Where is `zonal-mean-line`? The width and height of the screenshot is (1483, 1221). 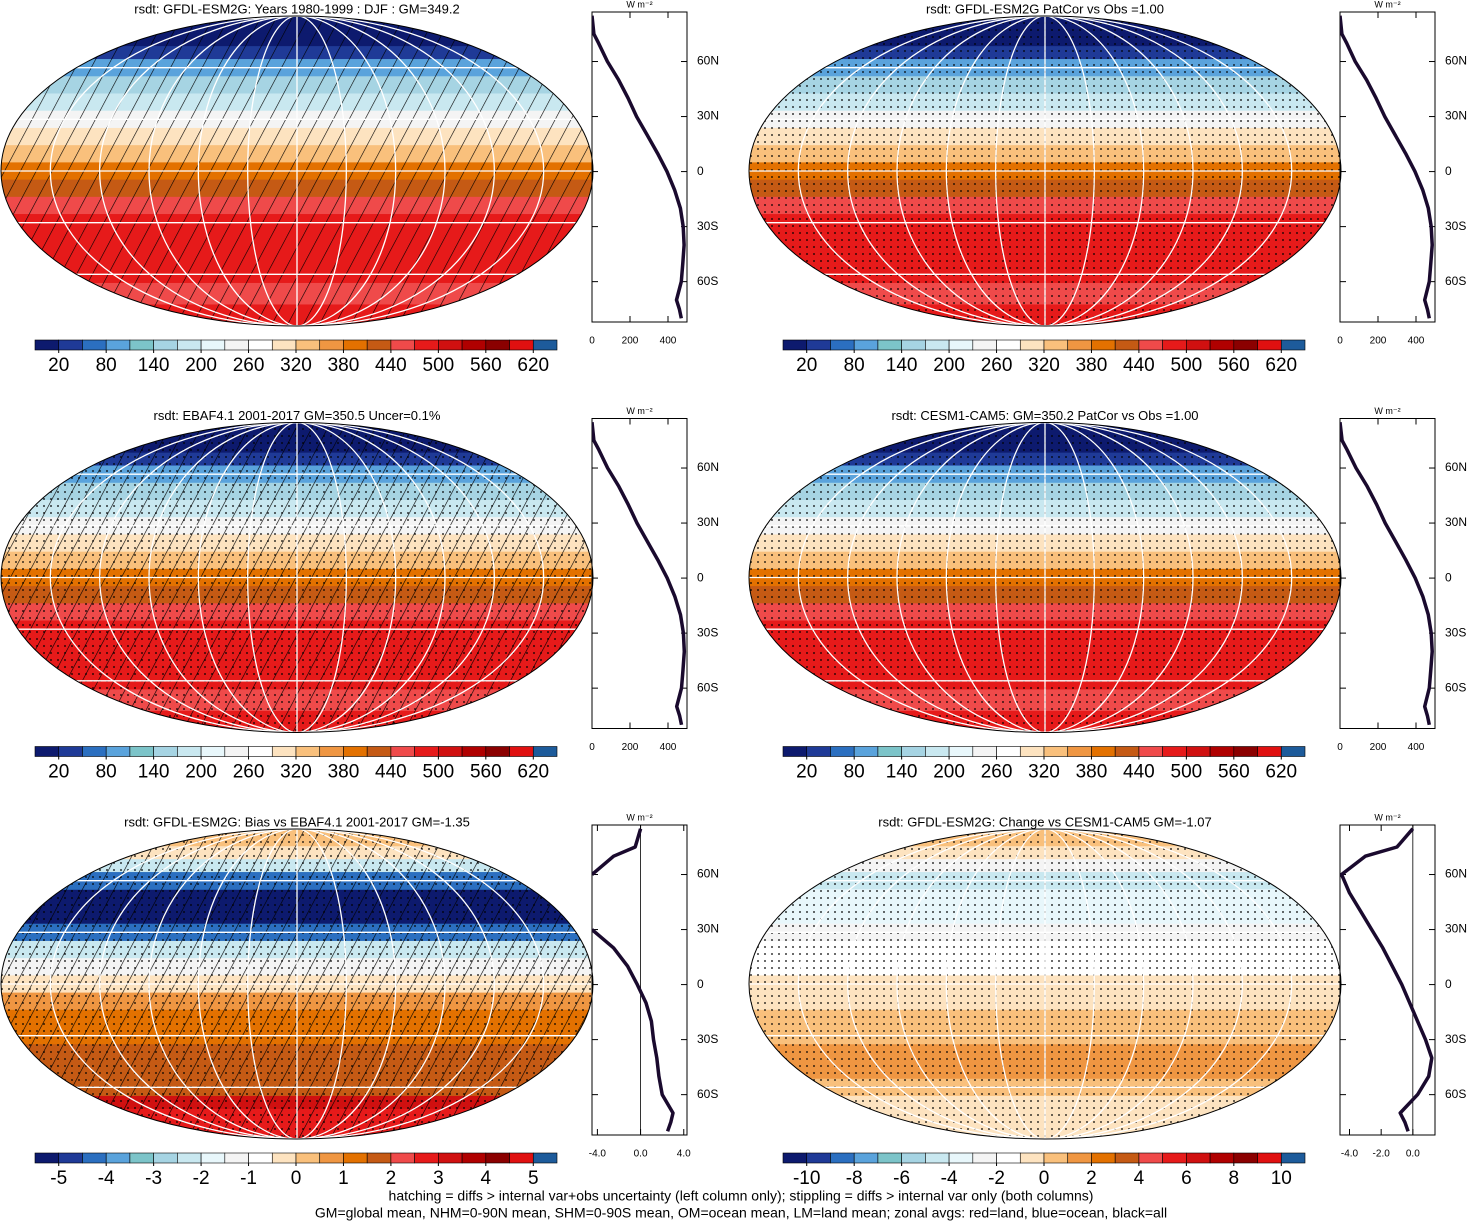 zonal-mean-line is located at coordinates (639, 574).